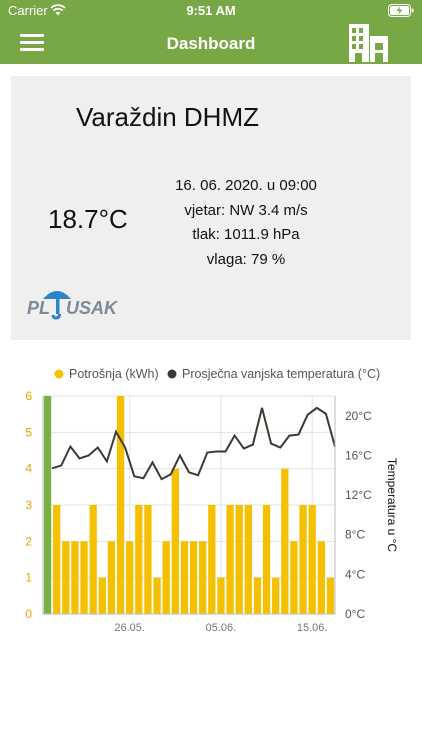 The image size is (422, 750). What do you see at coordinates (312, 628) in the screenshot?
I see `x-axis-tick: 15.06.` at bounding box center [312, 628].